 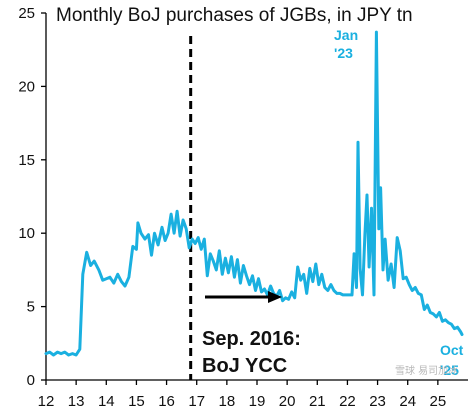 What do you see at coordinates (407, 401) in the screenshot?
I see `x-tick-label: 24` at bounding box center [407, 401].